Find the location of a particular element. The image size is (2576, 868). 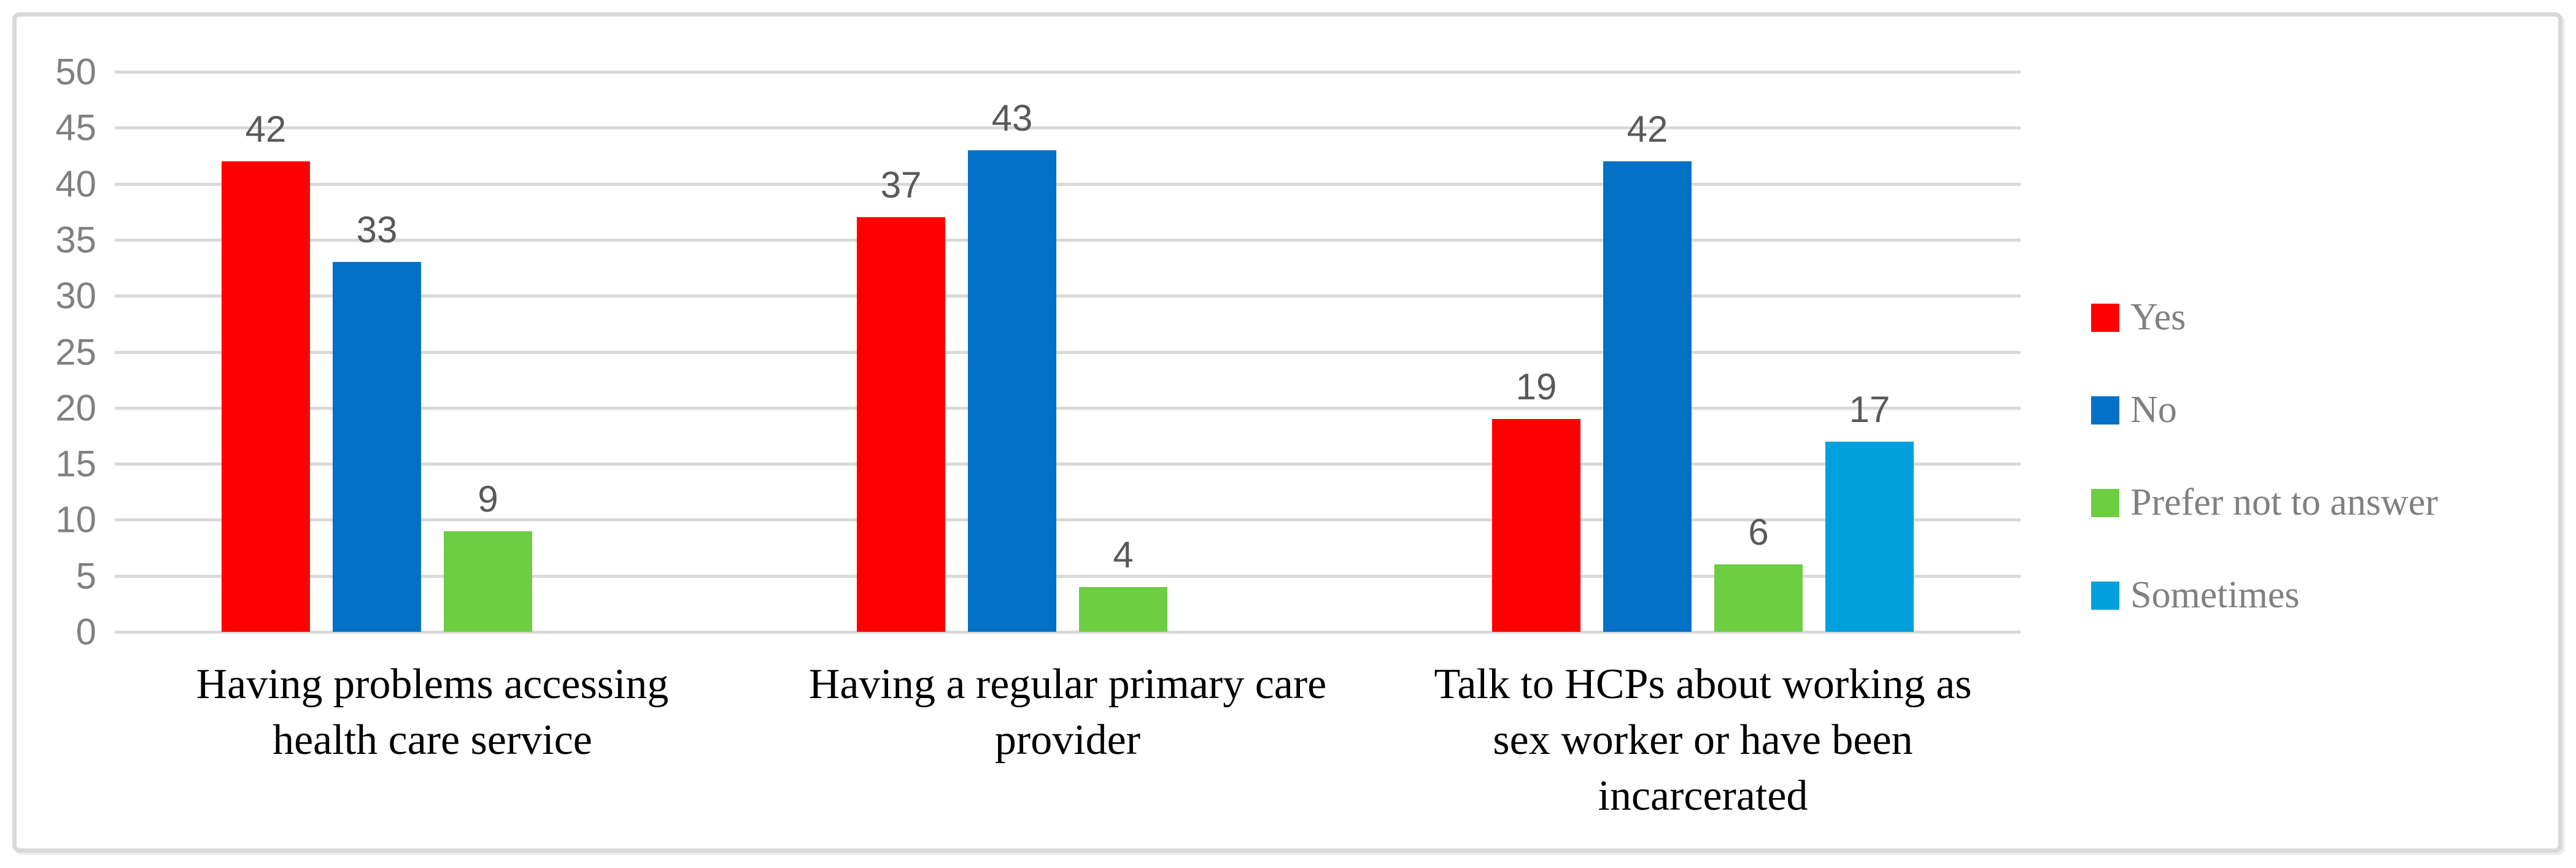

legend-label: No is located at coordinates (2153, 410).